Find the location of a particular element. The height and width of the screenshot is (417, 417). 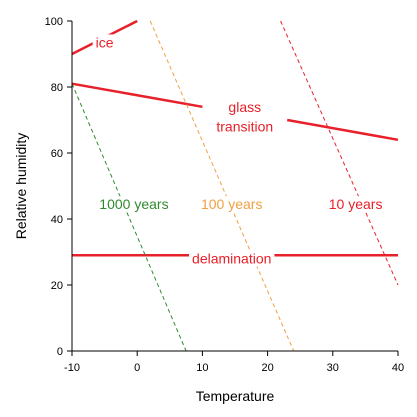

y-tick-label: 20 is located at coordinates (57, 286).